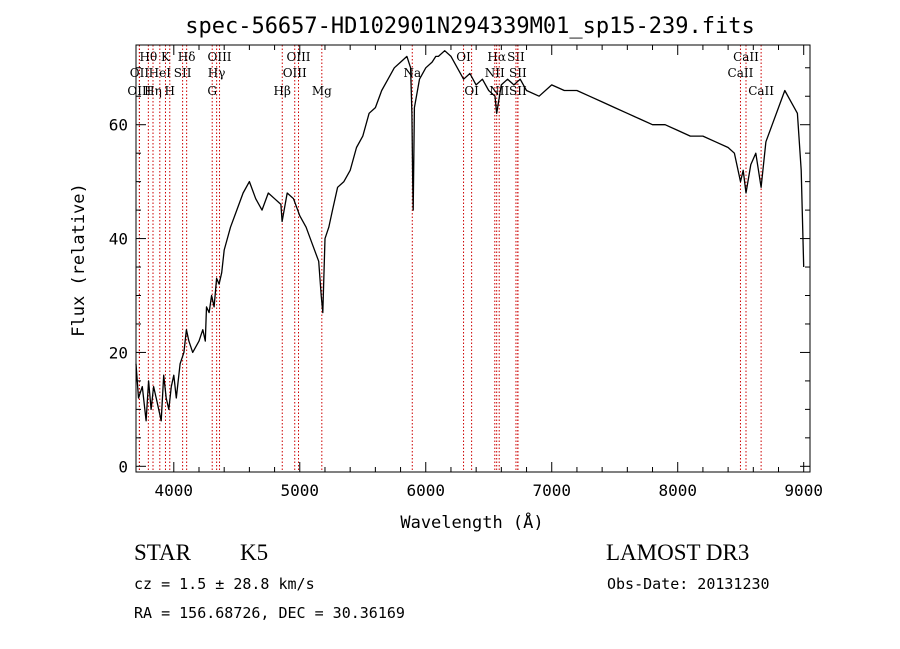 The height and width of the screenshot is (649, 900). What do you see at coordinates (224, 584) in the screenshot?
I see `redshift-text: cz = 1.5 ± 28.8 km/s` at bounding box center [224, 584].